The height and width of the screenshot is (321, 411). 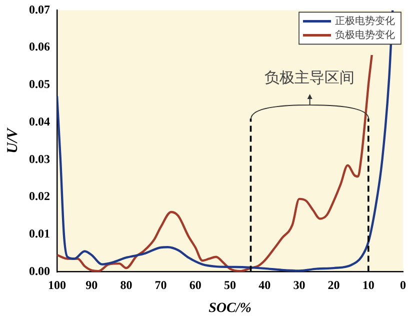 What do you see at coordinates (39, 233) in the screenshot?
I see `y-tick-label: 0.01` at bounding box center [39, 233].